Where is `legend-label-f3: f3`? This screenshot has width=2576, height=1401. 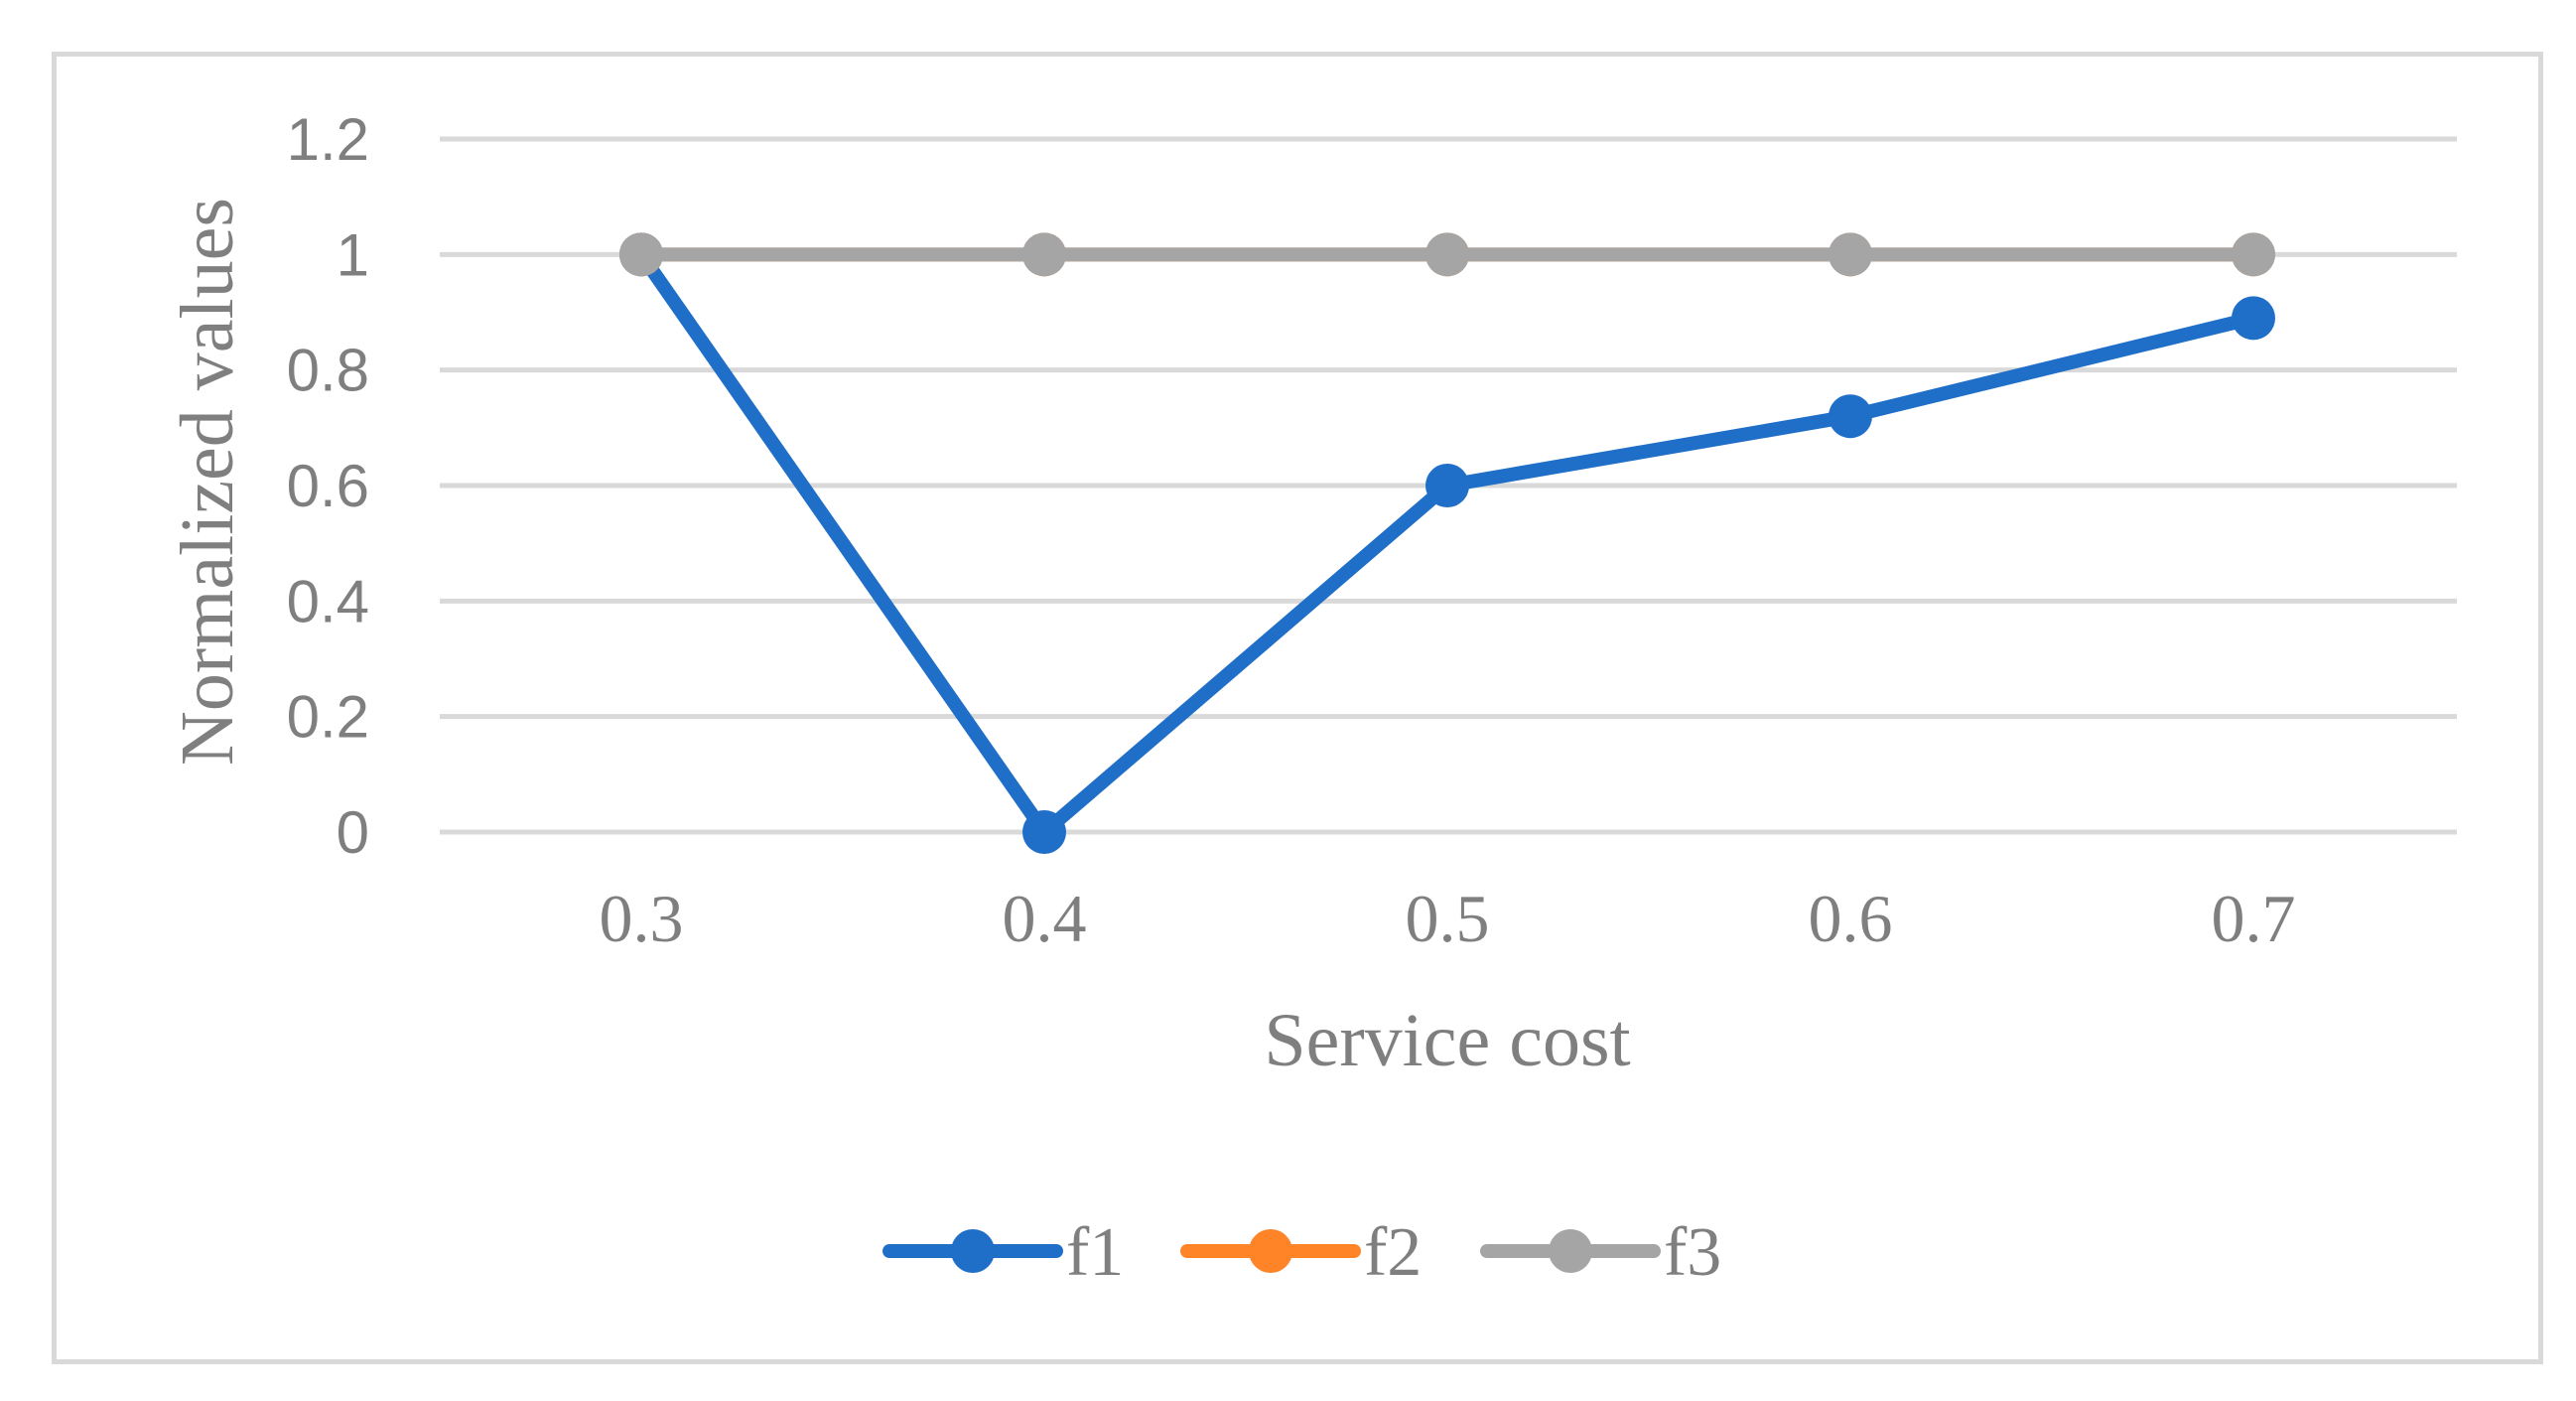 legend-label-f3: f3 is located at coordinates (1693, 1252).